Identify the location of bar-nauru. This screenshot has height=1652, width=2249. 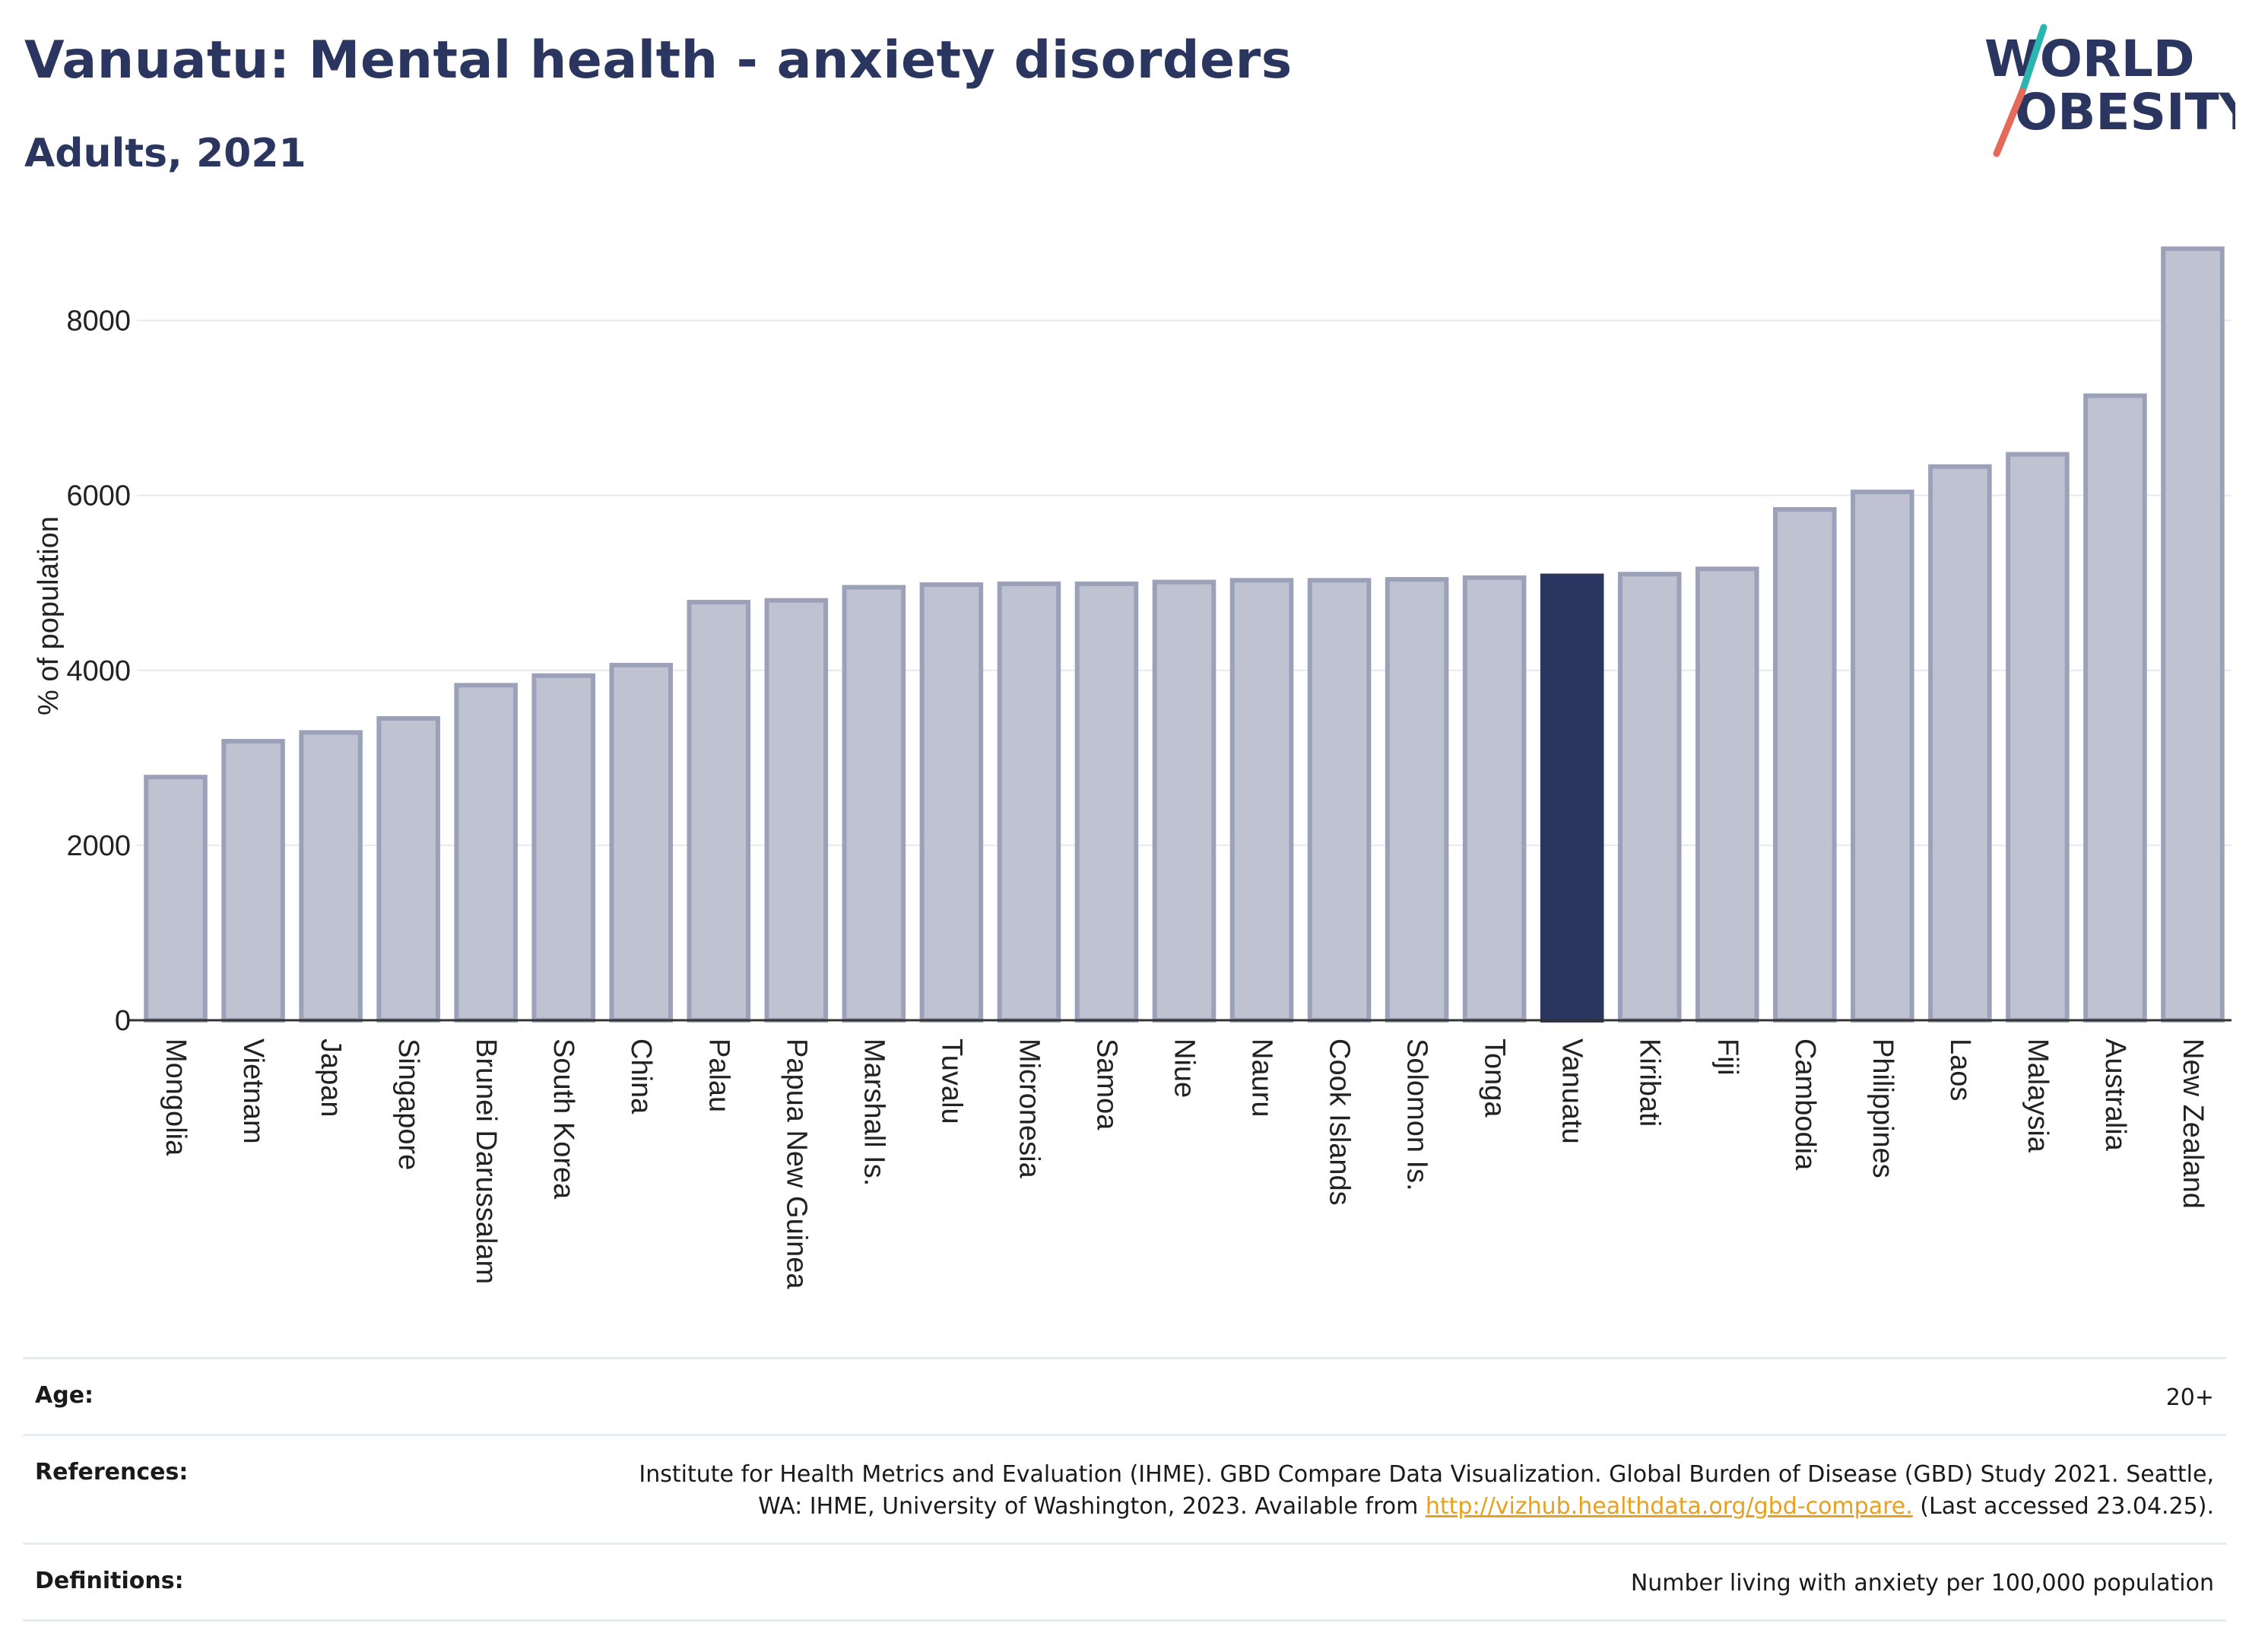
(1261, 800).